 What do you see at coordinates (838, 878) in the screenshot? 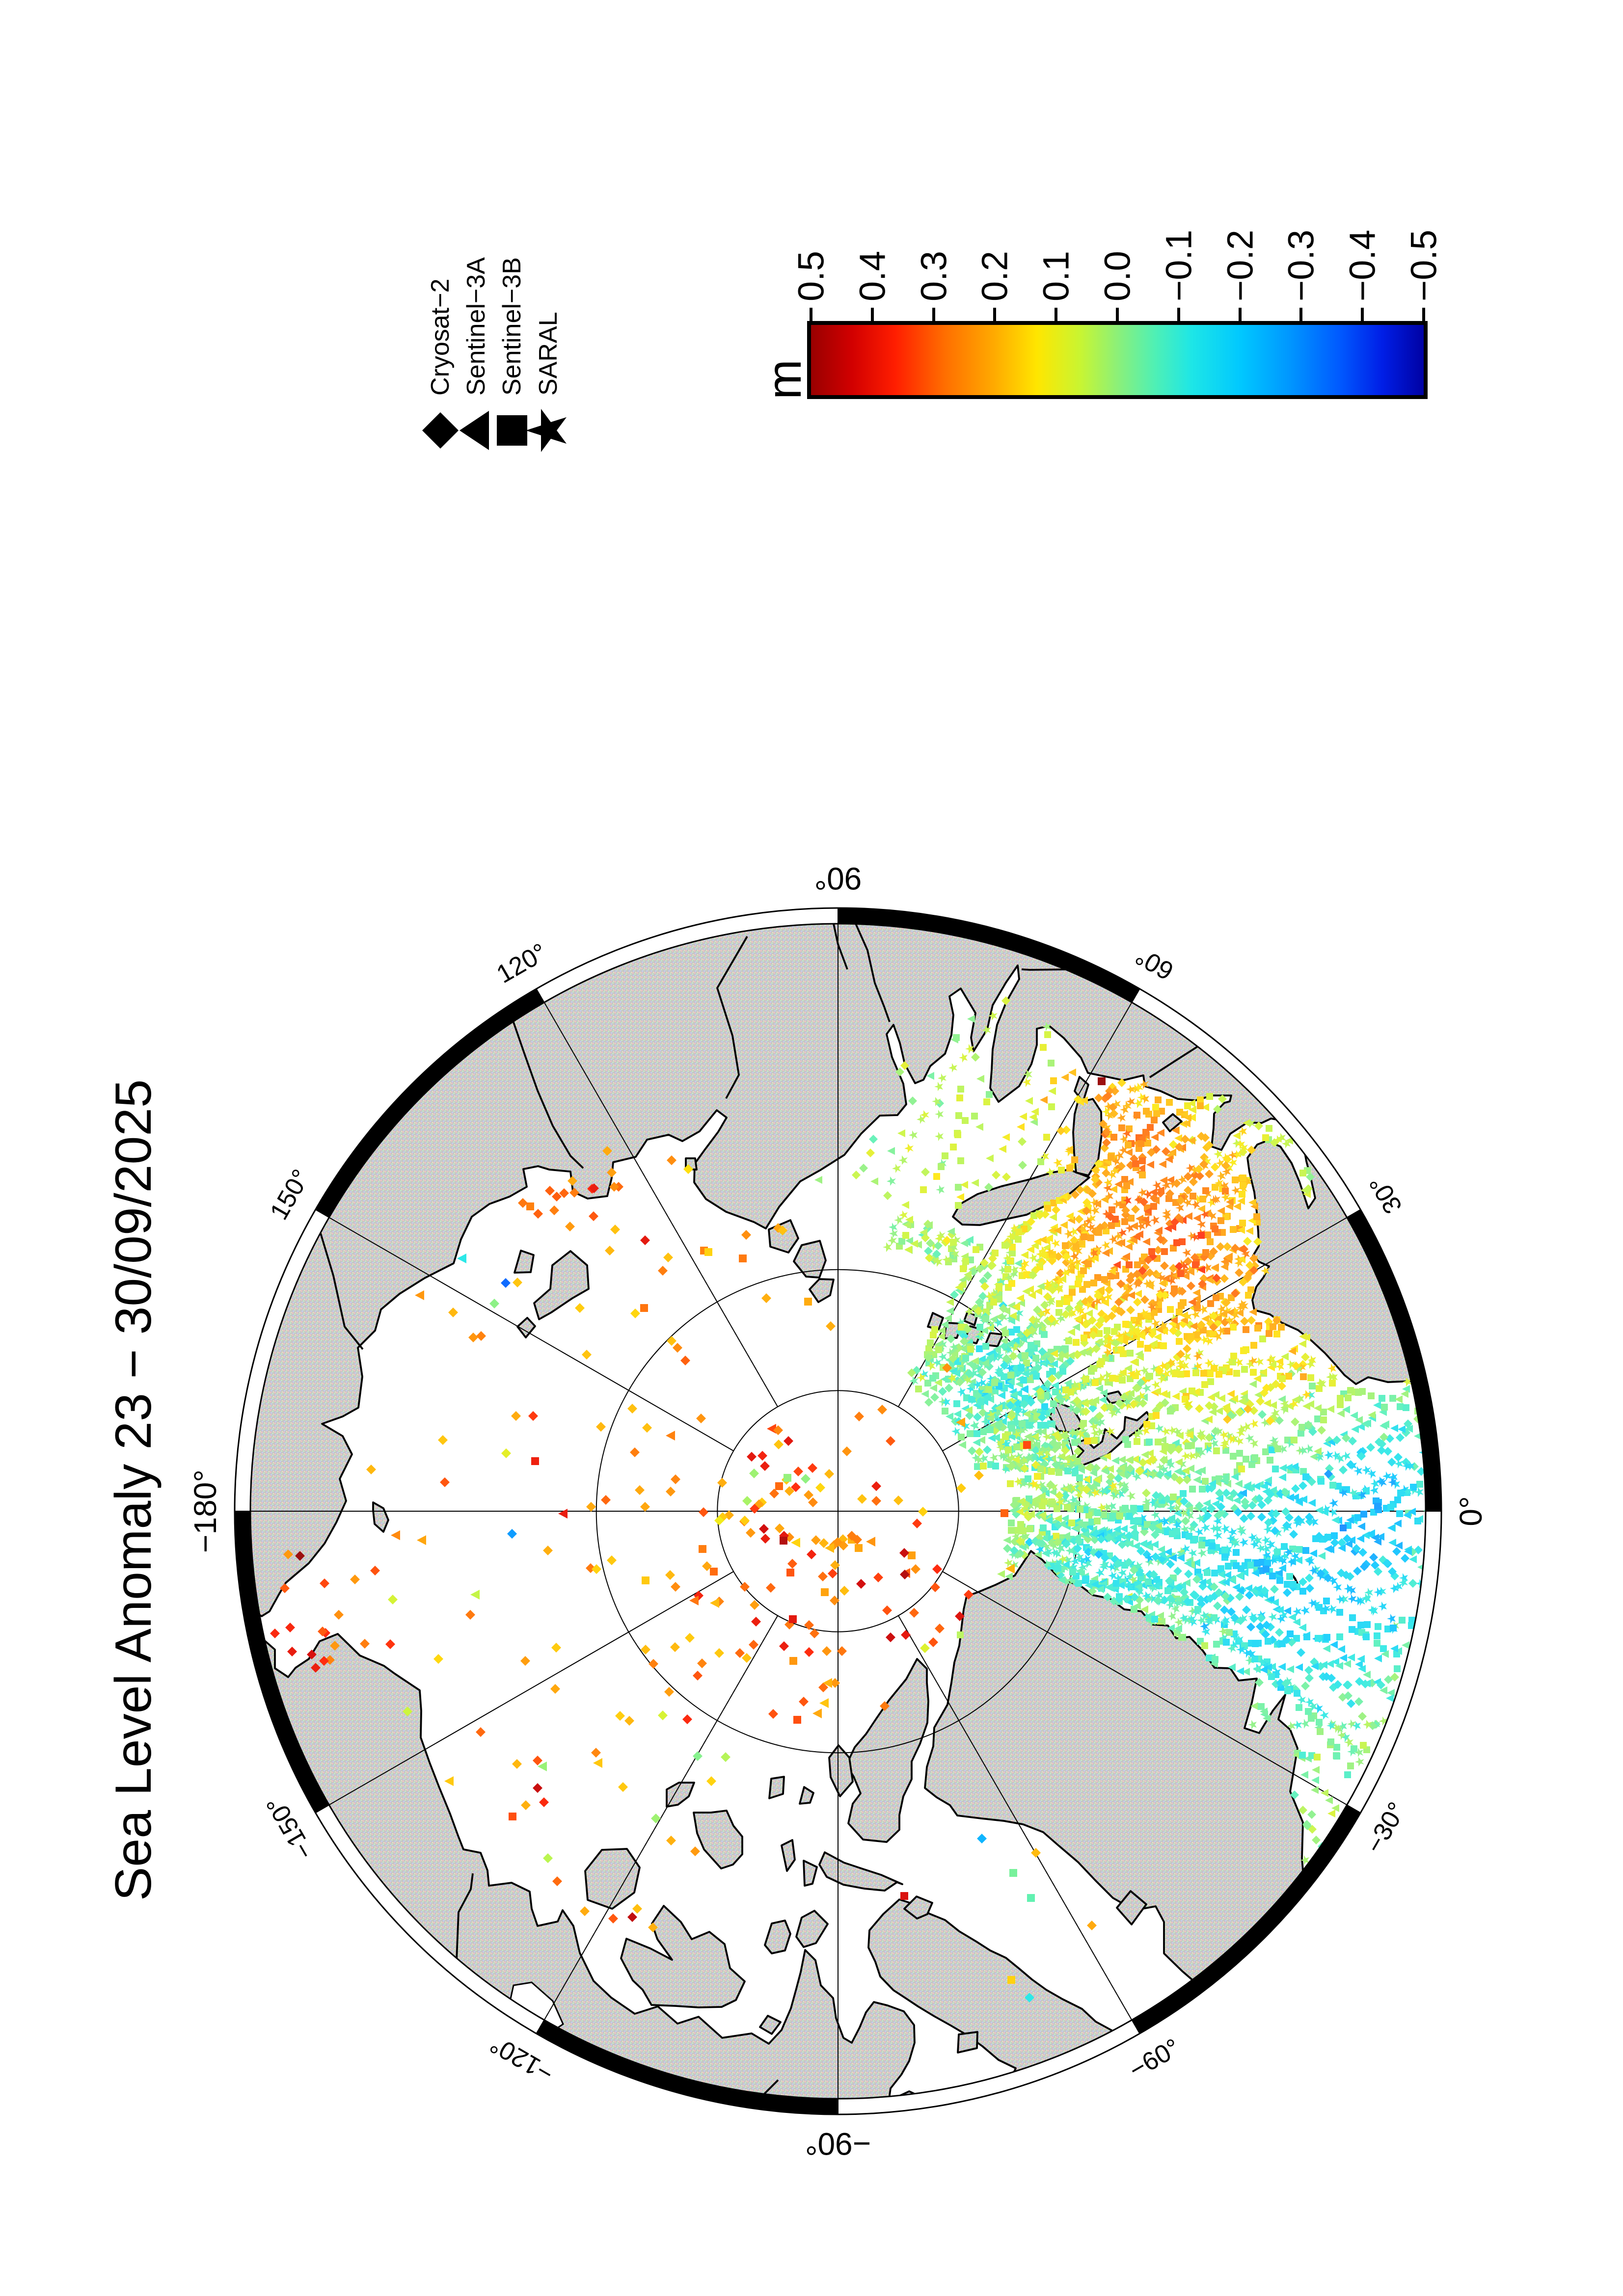
I see `svg-text: 90°` at bounding box center [838, 878].